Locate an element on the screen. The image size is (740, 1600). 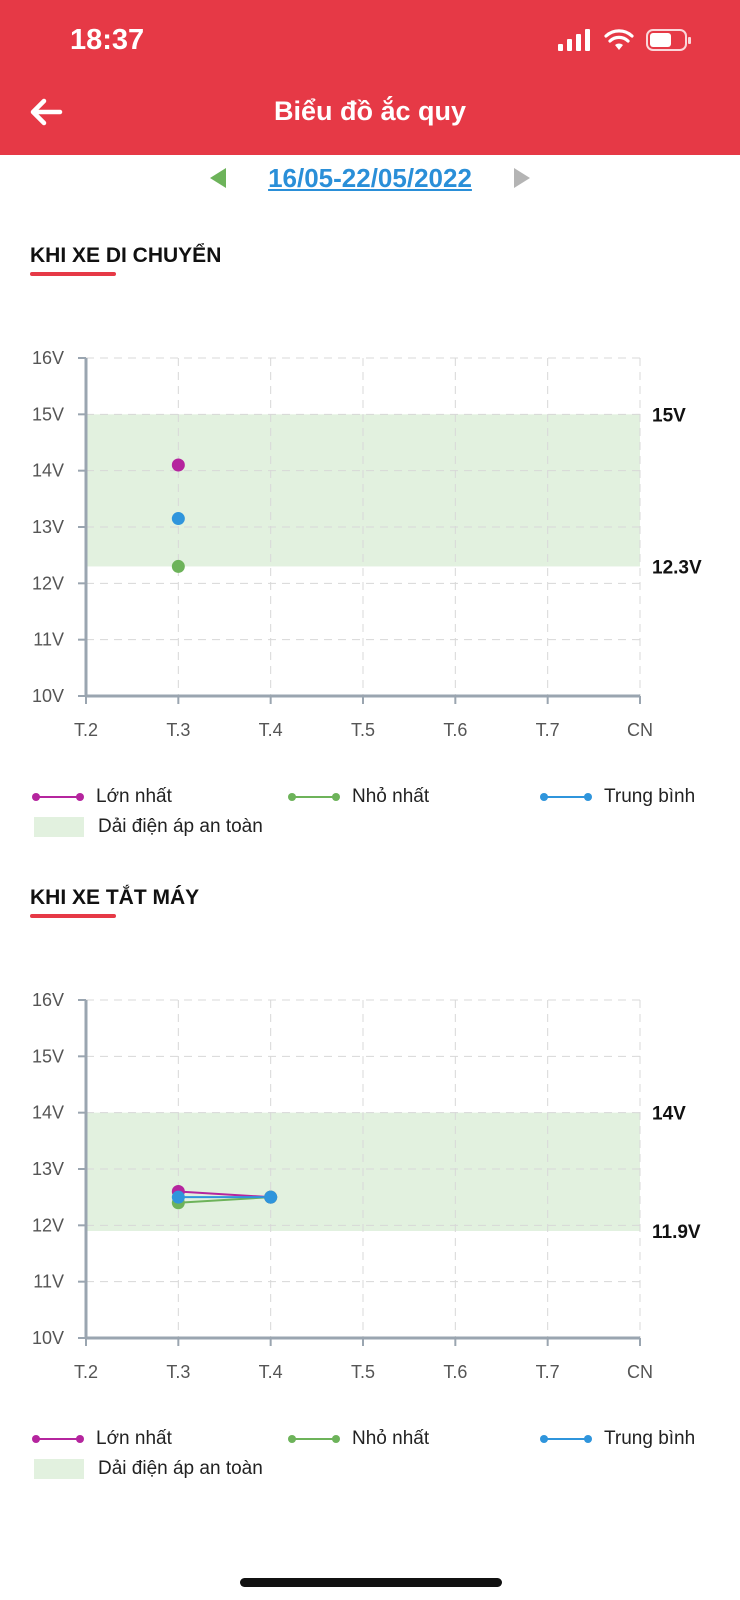
battery-icon is located at coordinates (668, 40).